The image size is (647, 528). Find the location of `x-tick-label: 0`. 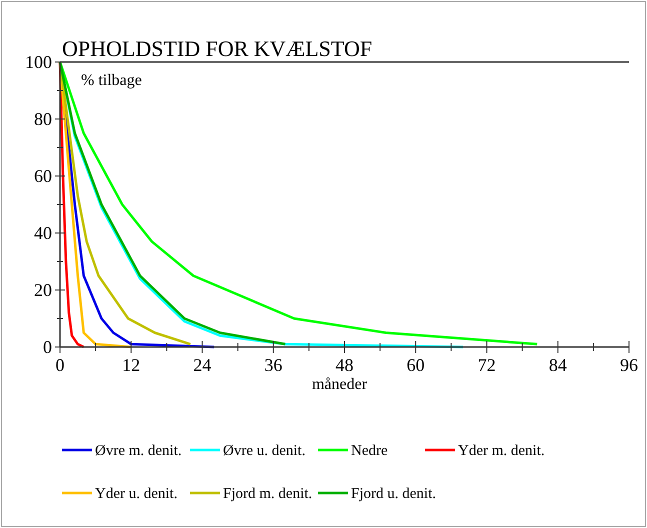

x-tick-label: 0 is located at coordinates (60, 365).